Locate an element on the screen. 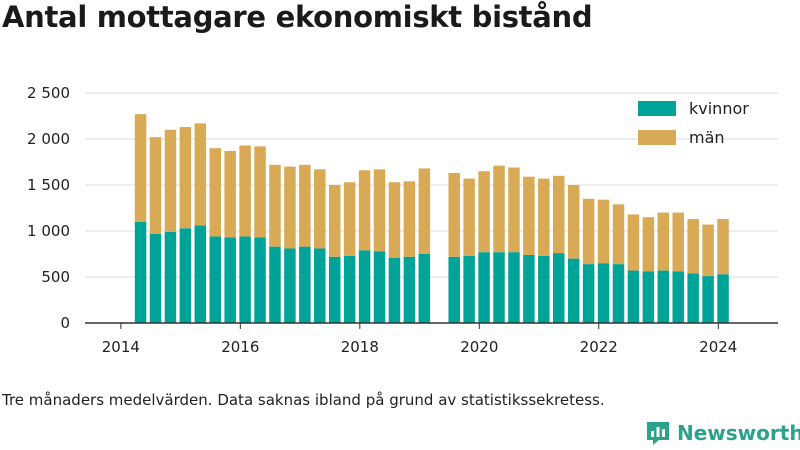 Image resolution: width=800 pixels, height=450 pixels. y-tick-label: 0 is located at coordinates (65, 323).